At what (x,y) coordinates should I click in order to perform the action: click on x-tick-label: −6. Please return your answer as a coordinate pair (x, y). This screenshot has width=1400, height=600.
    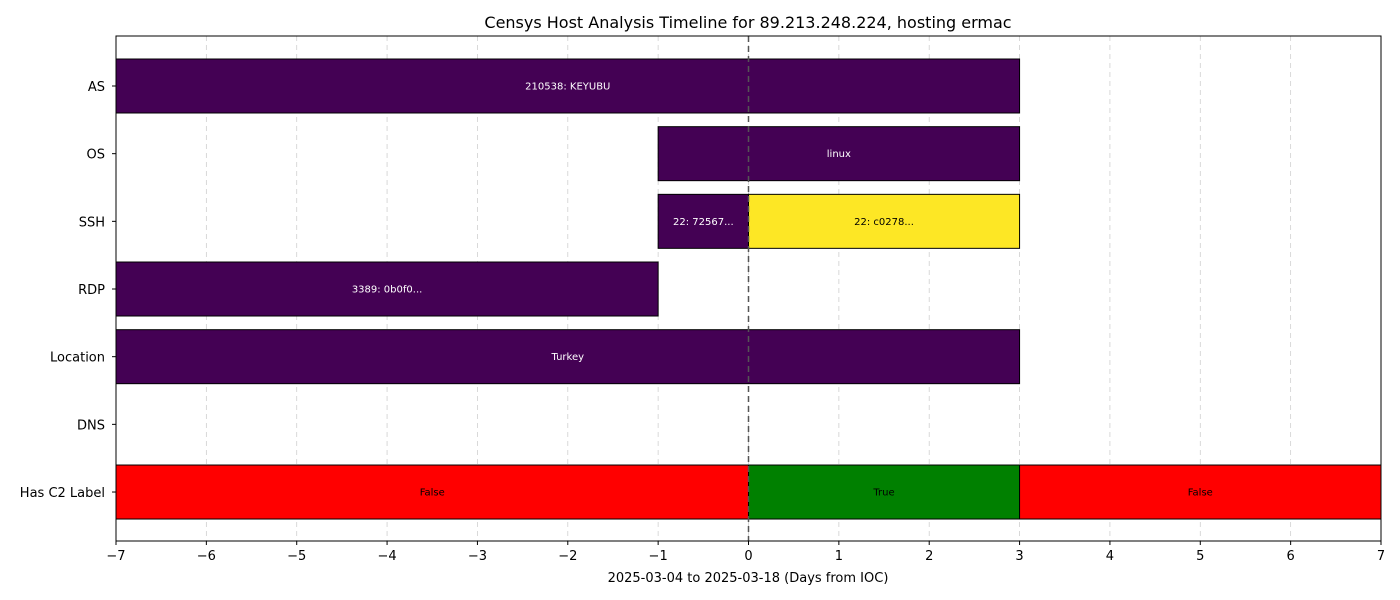
    Looking at the image, I should click on (206, 556).